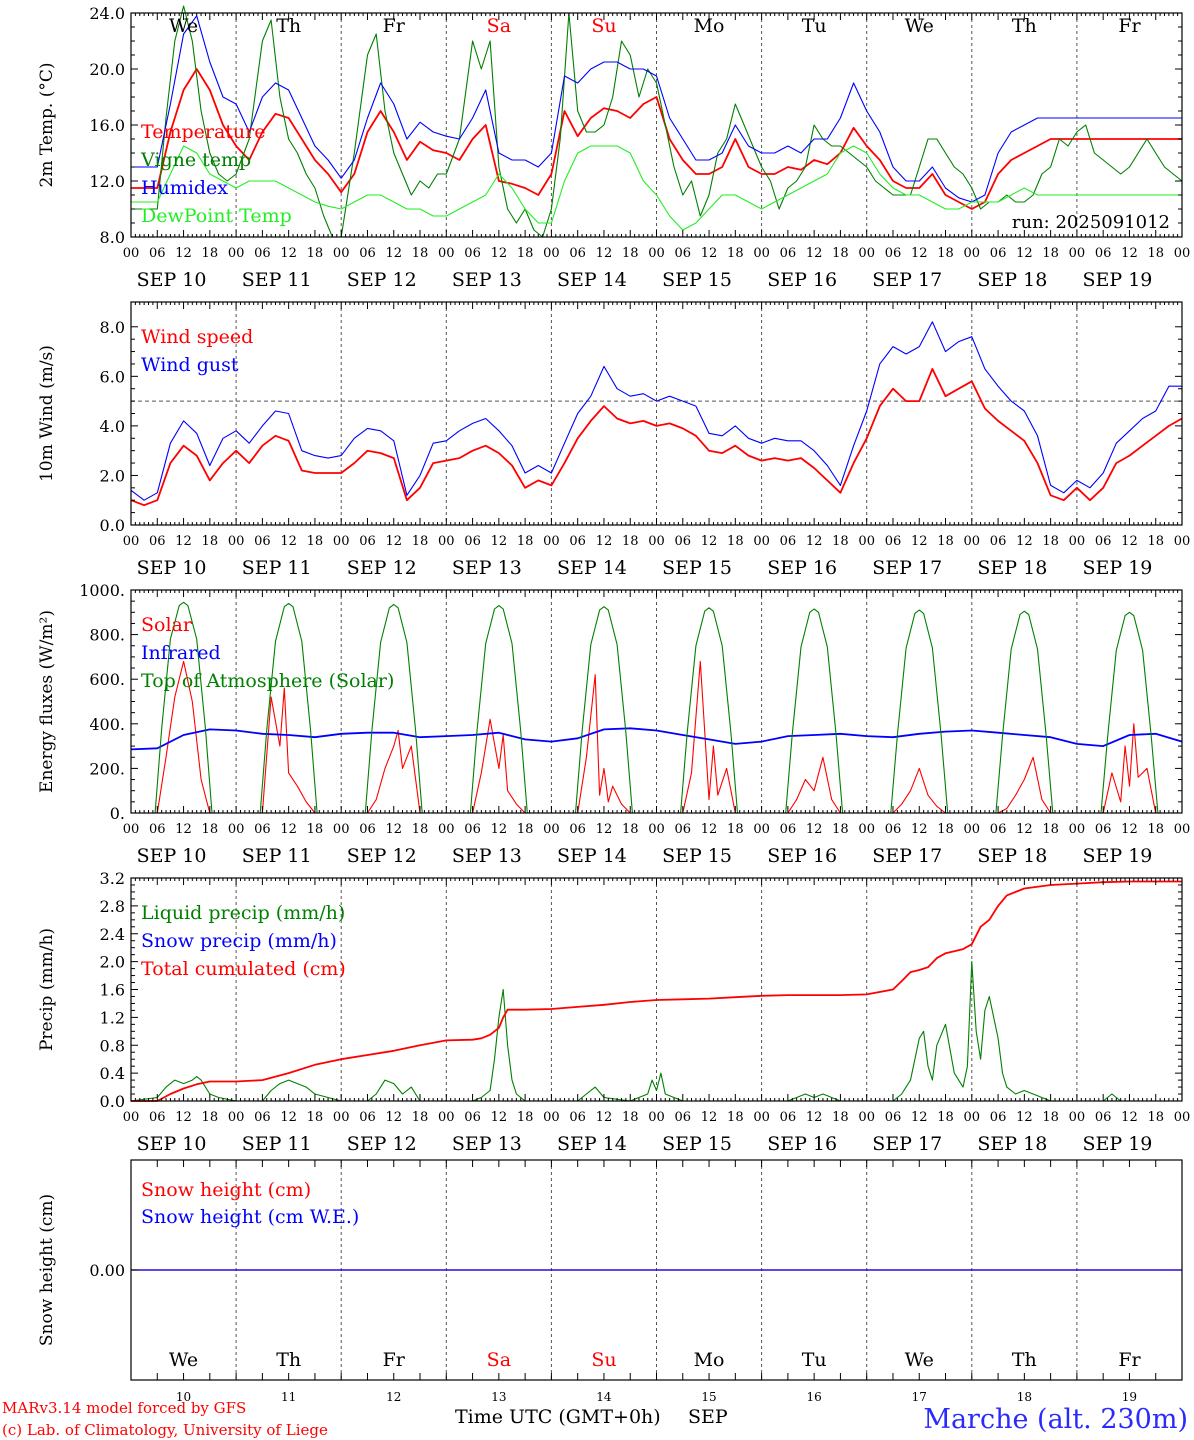  What do you see at coordinates (277, 280) in the screenshot?
I see `date-label: SEP 11` at bounding box center [277, 280].